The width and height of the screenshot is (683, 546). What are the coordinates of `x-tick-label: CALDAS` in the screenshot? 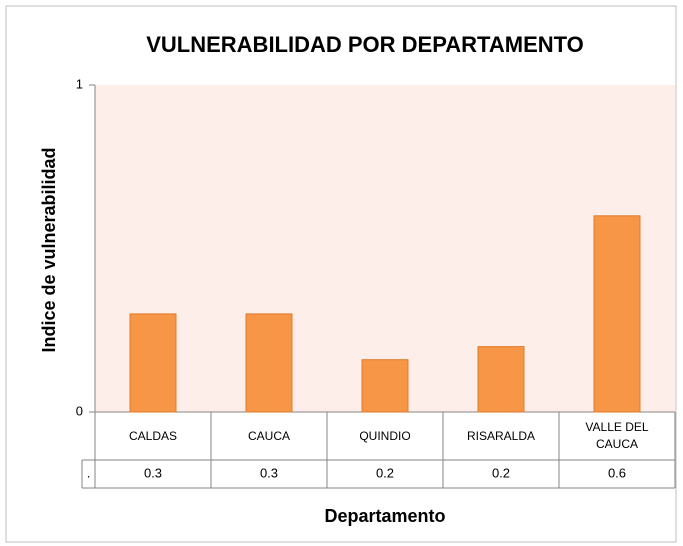 It's located at (153, 435).